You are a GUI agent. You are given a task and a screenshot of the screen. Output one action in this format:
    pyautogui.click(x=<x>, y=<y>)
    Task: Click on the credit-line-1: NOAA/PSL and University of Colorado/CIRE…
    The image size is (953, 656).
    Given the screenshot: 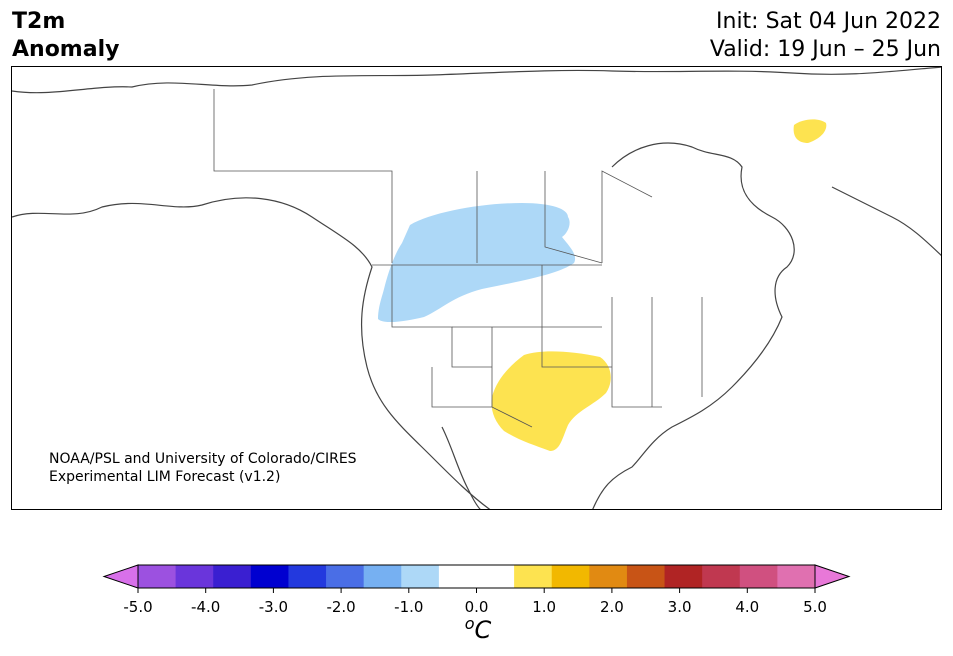 What is the action you would take?
    pyautogui.click(x=203, y=459)
    